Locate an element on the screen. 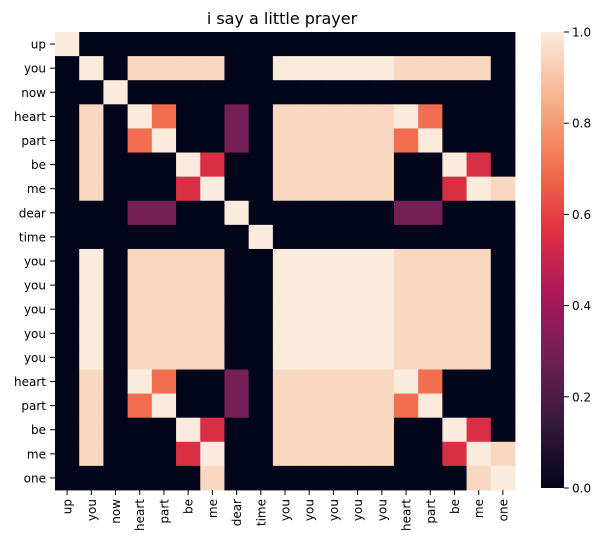  y-tick-label: be is located at coordinates (38, 430).